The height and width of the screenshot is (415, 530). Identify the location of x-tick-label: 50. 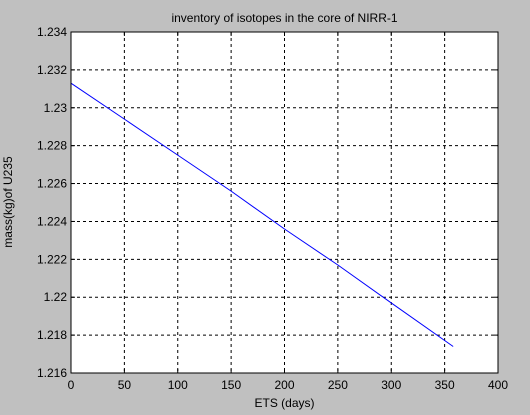
(125, 385).